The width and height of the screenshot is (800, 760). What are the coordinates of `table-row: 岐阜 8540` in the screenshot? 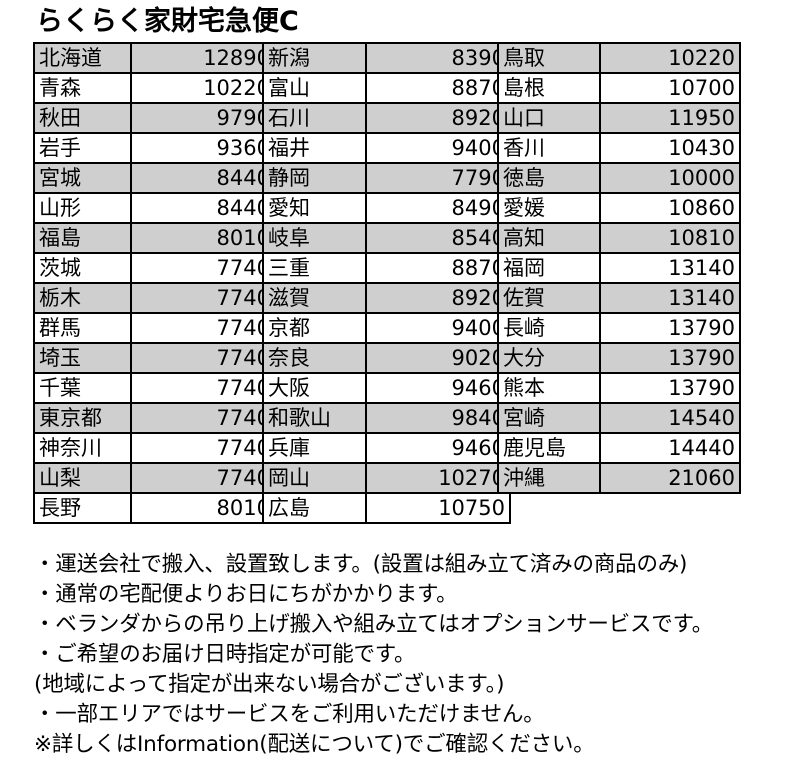 It's located at (386, 238).